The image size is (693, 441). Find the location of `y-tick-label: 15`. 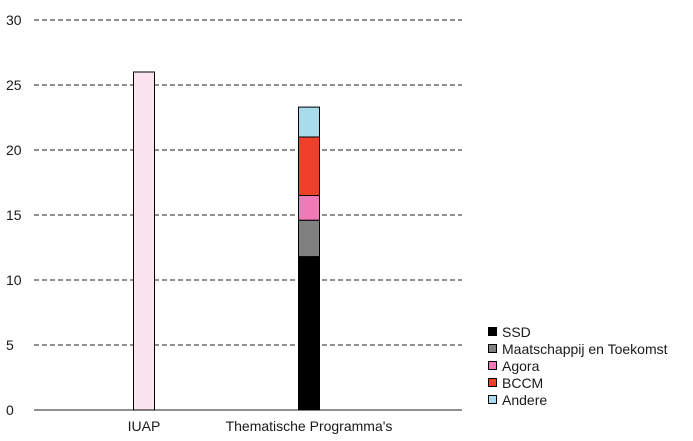

y-tick-label: 15 is located at coordinates (14, 215).